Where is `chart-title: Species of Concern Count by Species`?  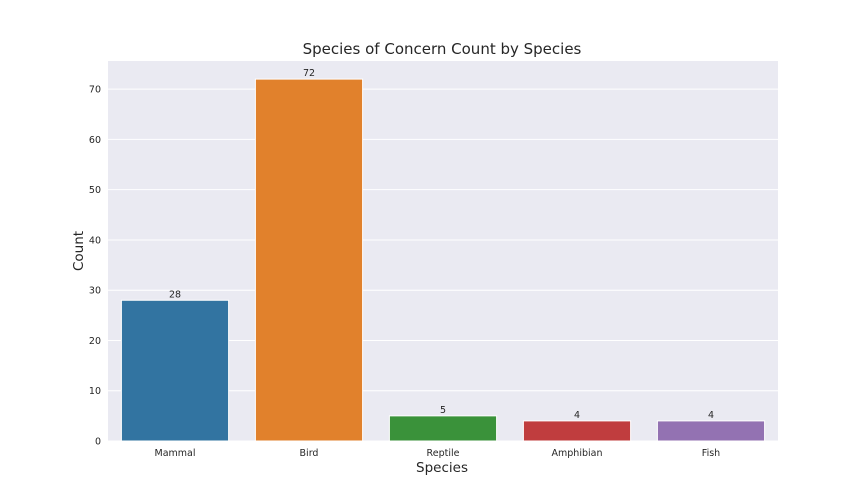
chart-title: Species of Concern Count by Species is located at coordinates (442, 49).